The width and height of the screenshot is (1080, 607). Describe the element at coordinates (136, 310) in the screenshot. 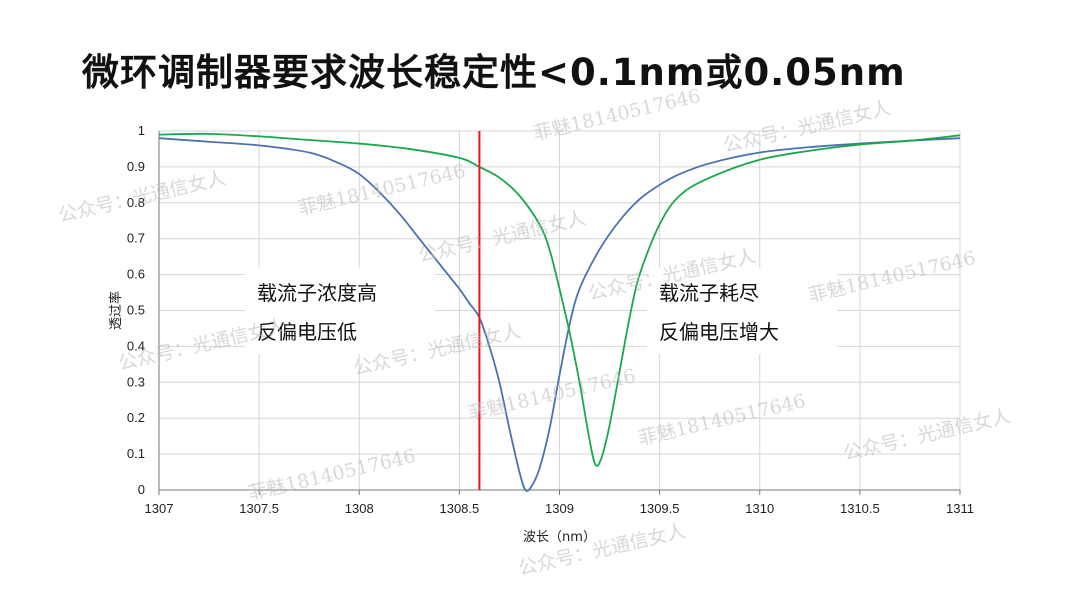

I see `y-tick-label: 0.5` at that location.